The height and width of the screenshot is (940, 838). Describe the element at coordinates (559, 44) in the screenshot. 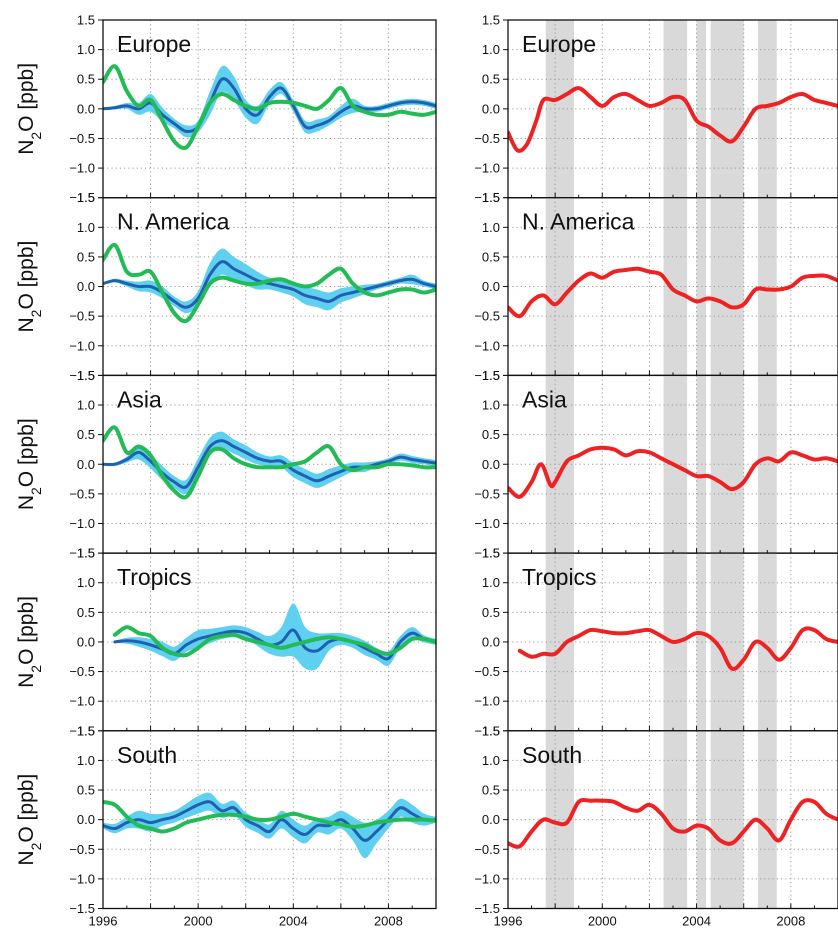

I see `region-label: Europe` at that location.